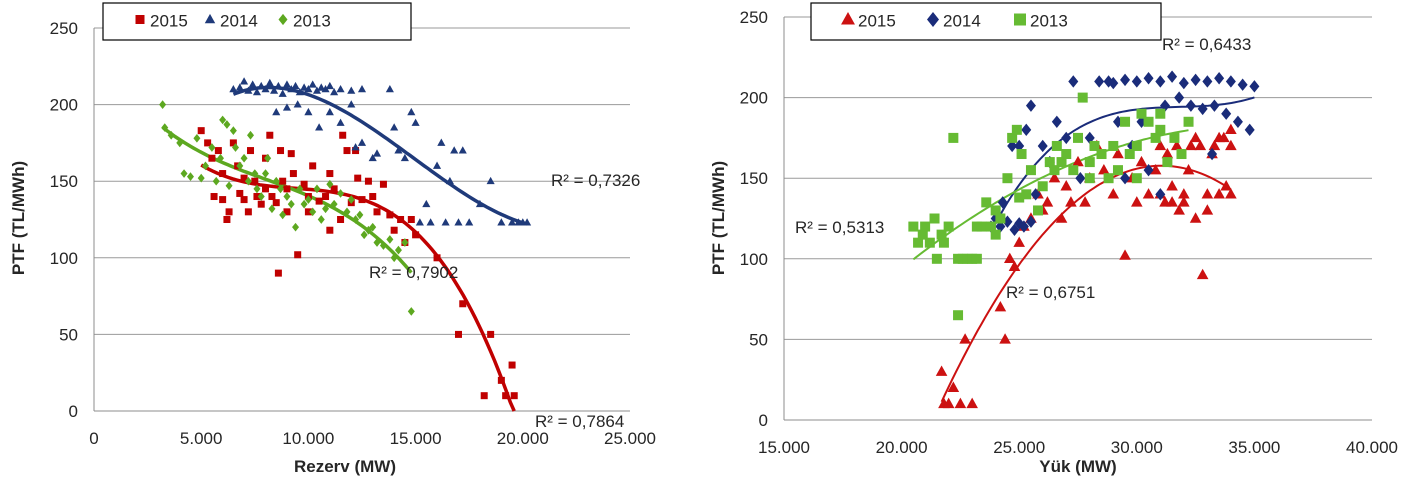 Image resolution: width=1424 pixels, height=495 pixels. Describe the element at coordinates (1019, 447) in the screenshot. I see `x-tick-label: 25.000` at that location.